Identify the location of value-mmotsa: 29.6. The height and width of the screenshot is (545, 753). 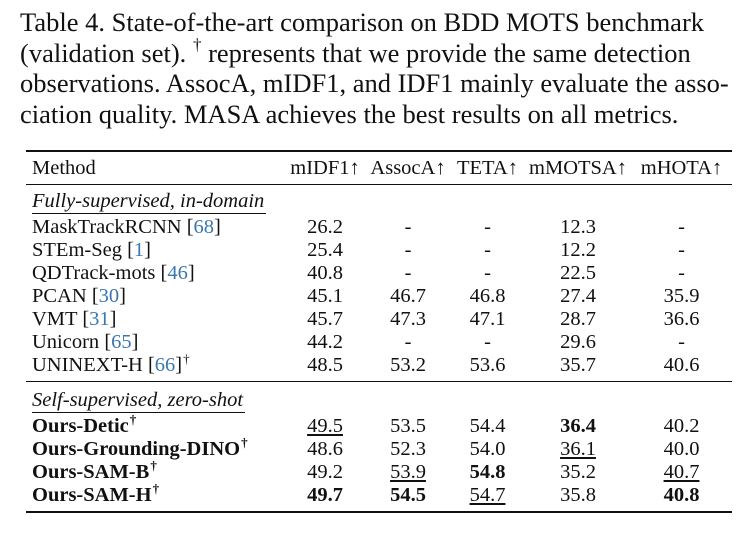
(578, 342).